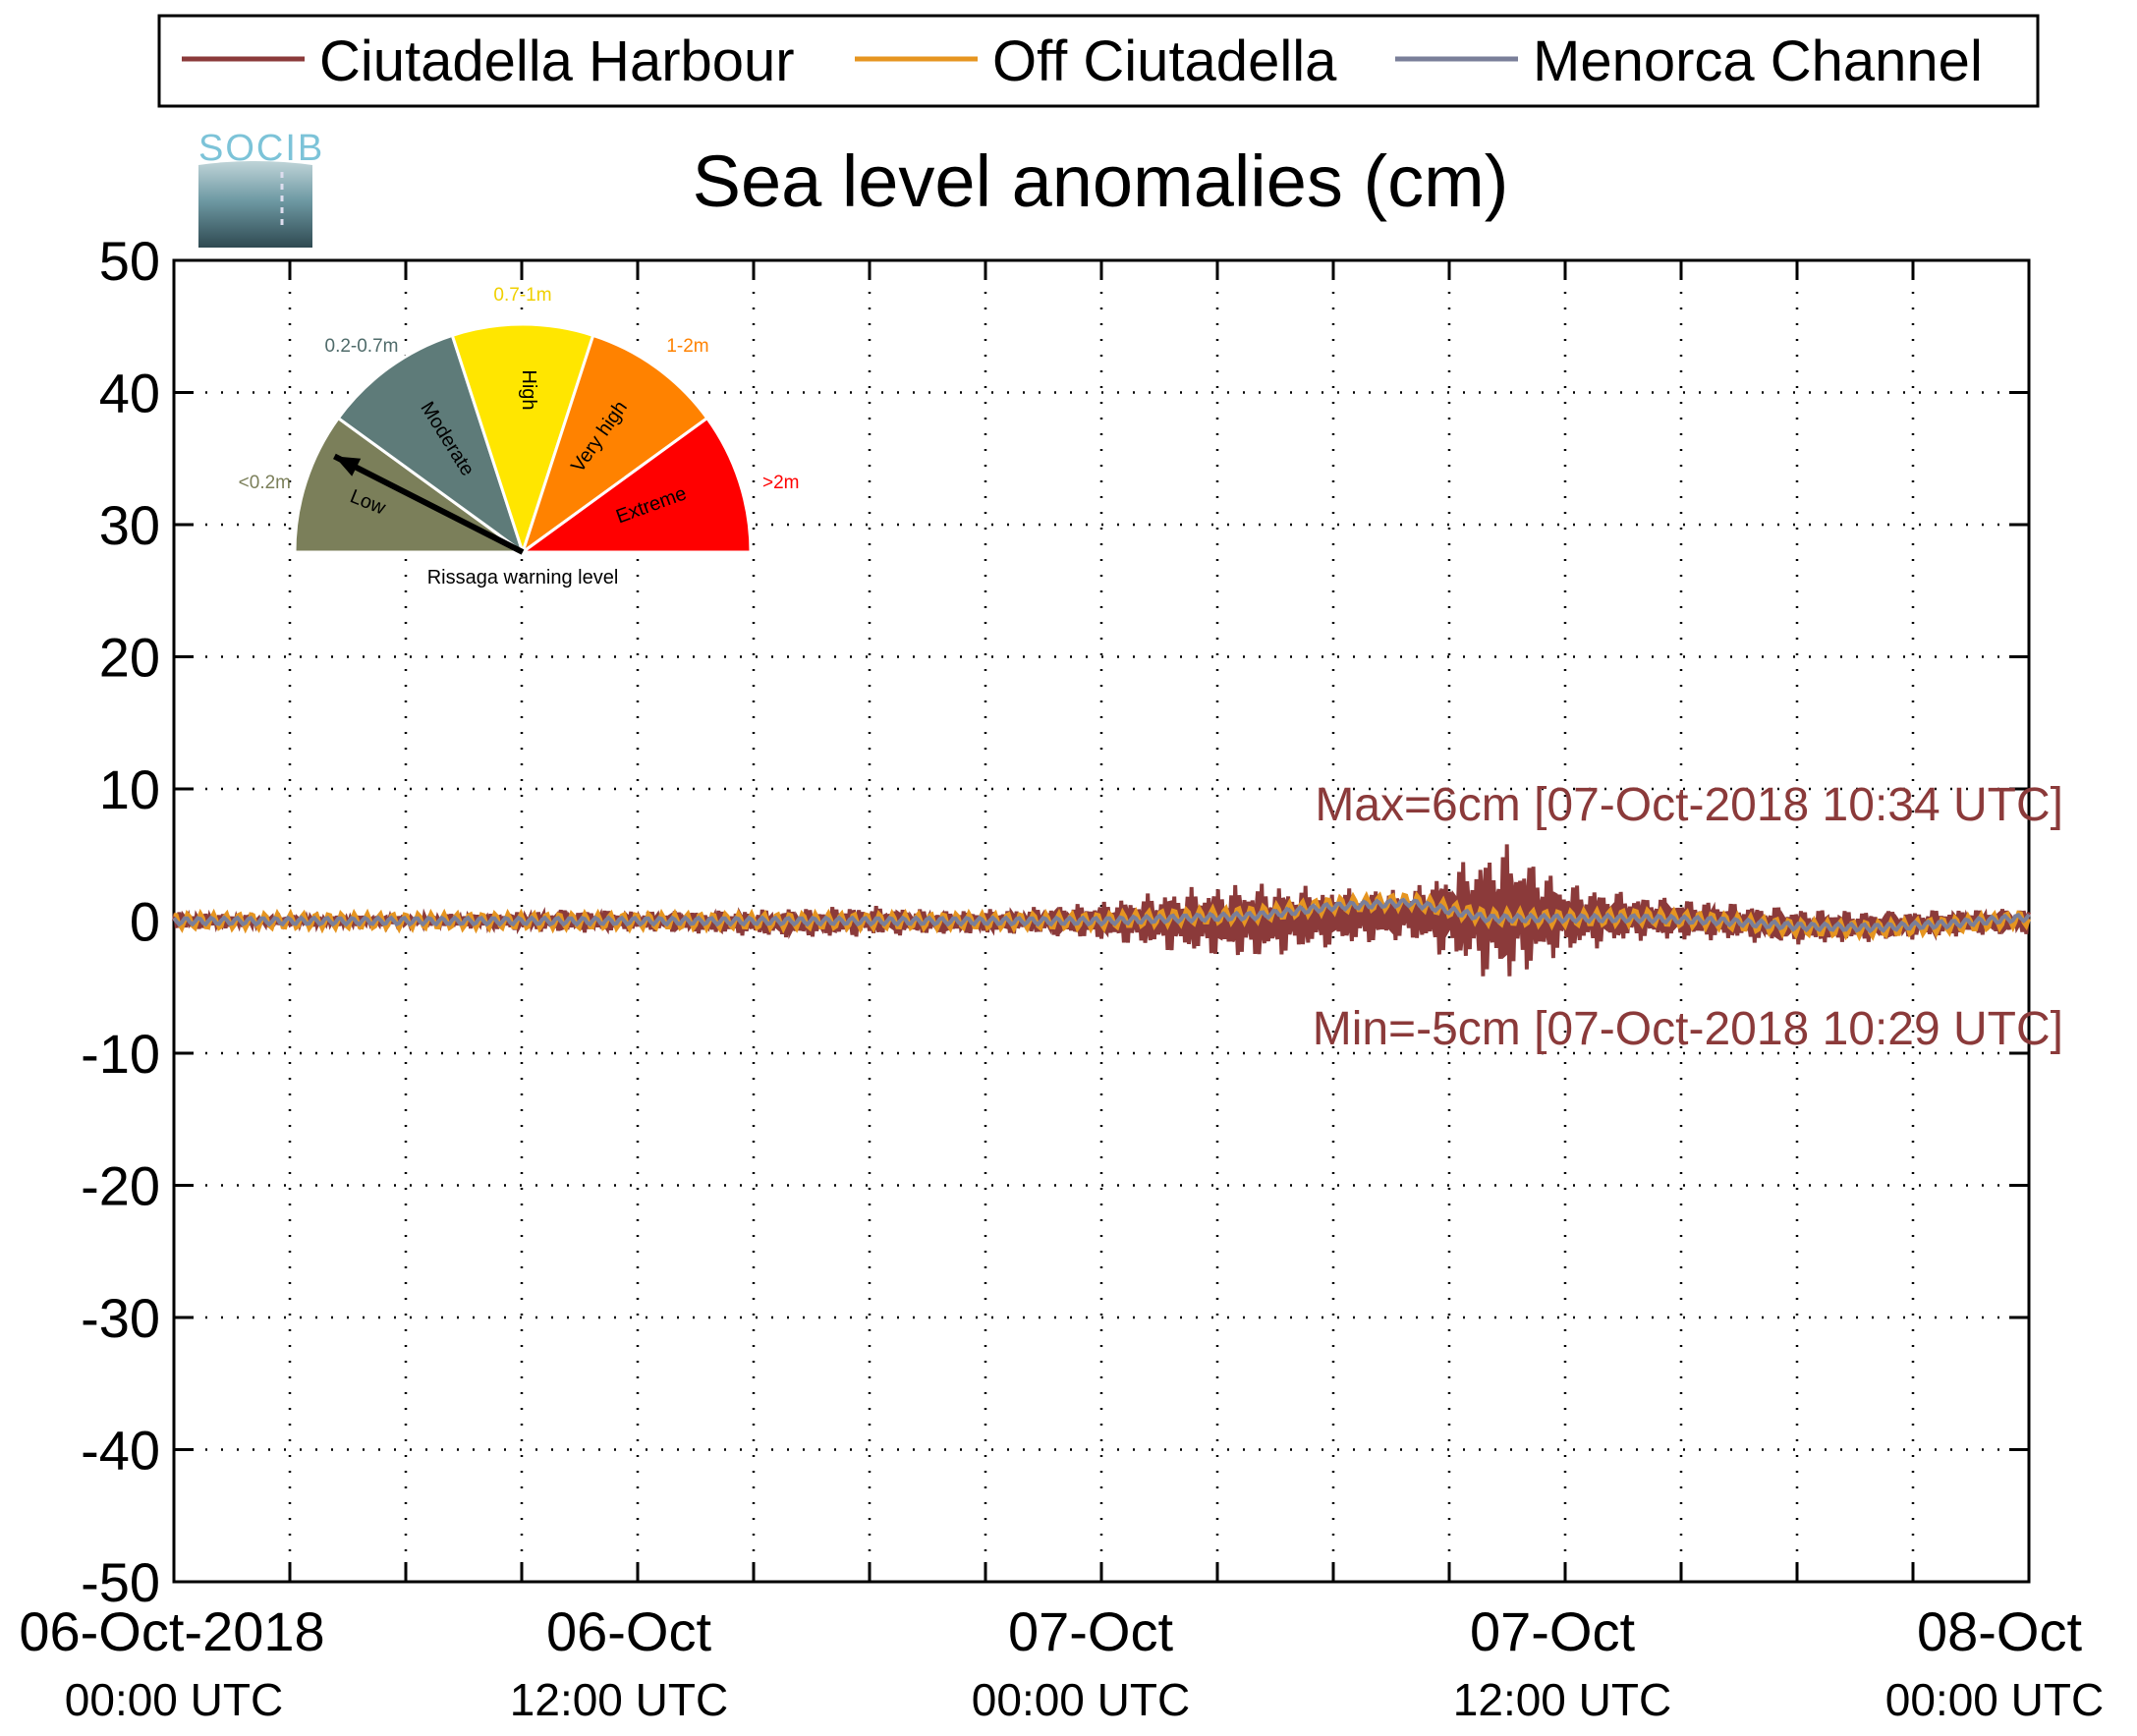 This screenshot has height=1736, width=2137. What do you see at coordinates (145, 922) in the screenshot?
I see `y-tick-label: 0` at bounding box center [145, 922].